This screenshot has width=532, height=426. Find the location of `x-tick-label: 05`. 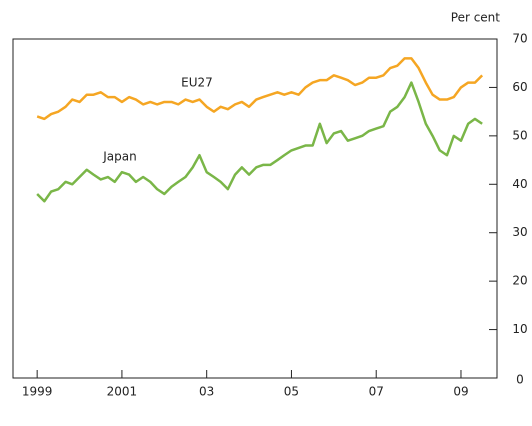

x-tick-label: 05 is located at coordinates (291, 392).